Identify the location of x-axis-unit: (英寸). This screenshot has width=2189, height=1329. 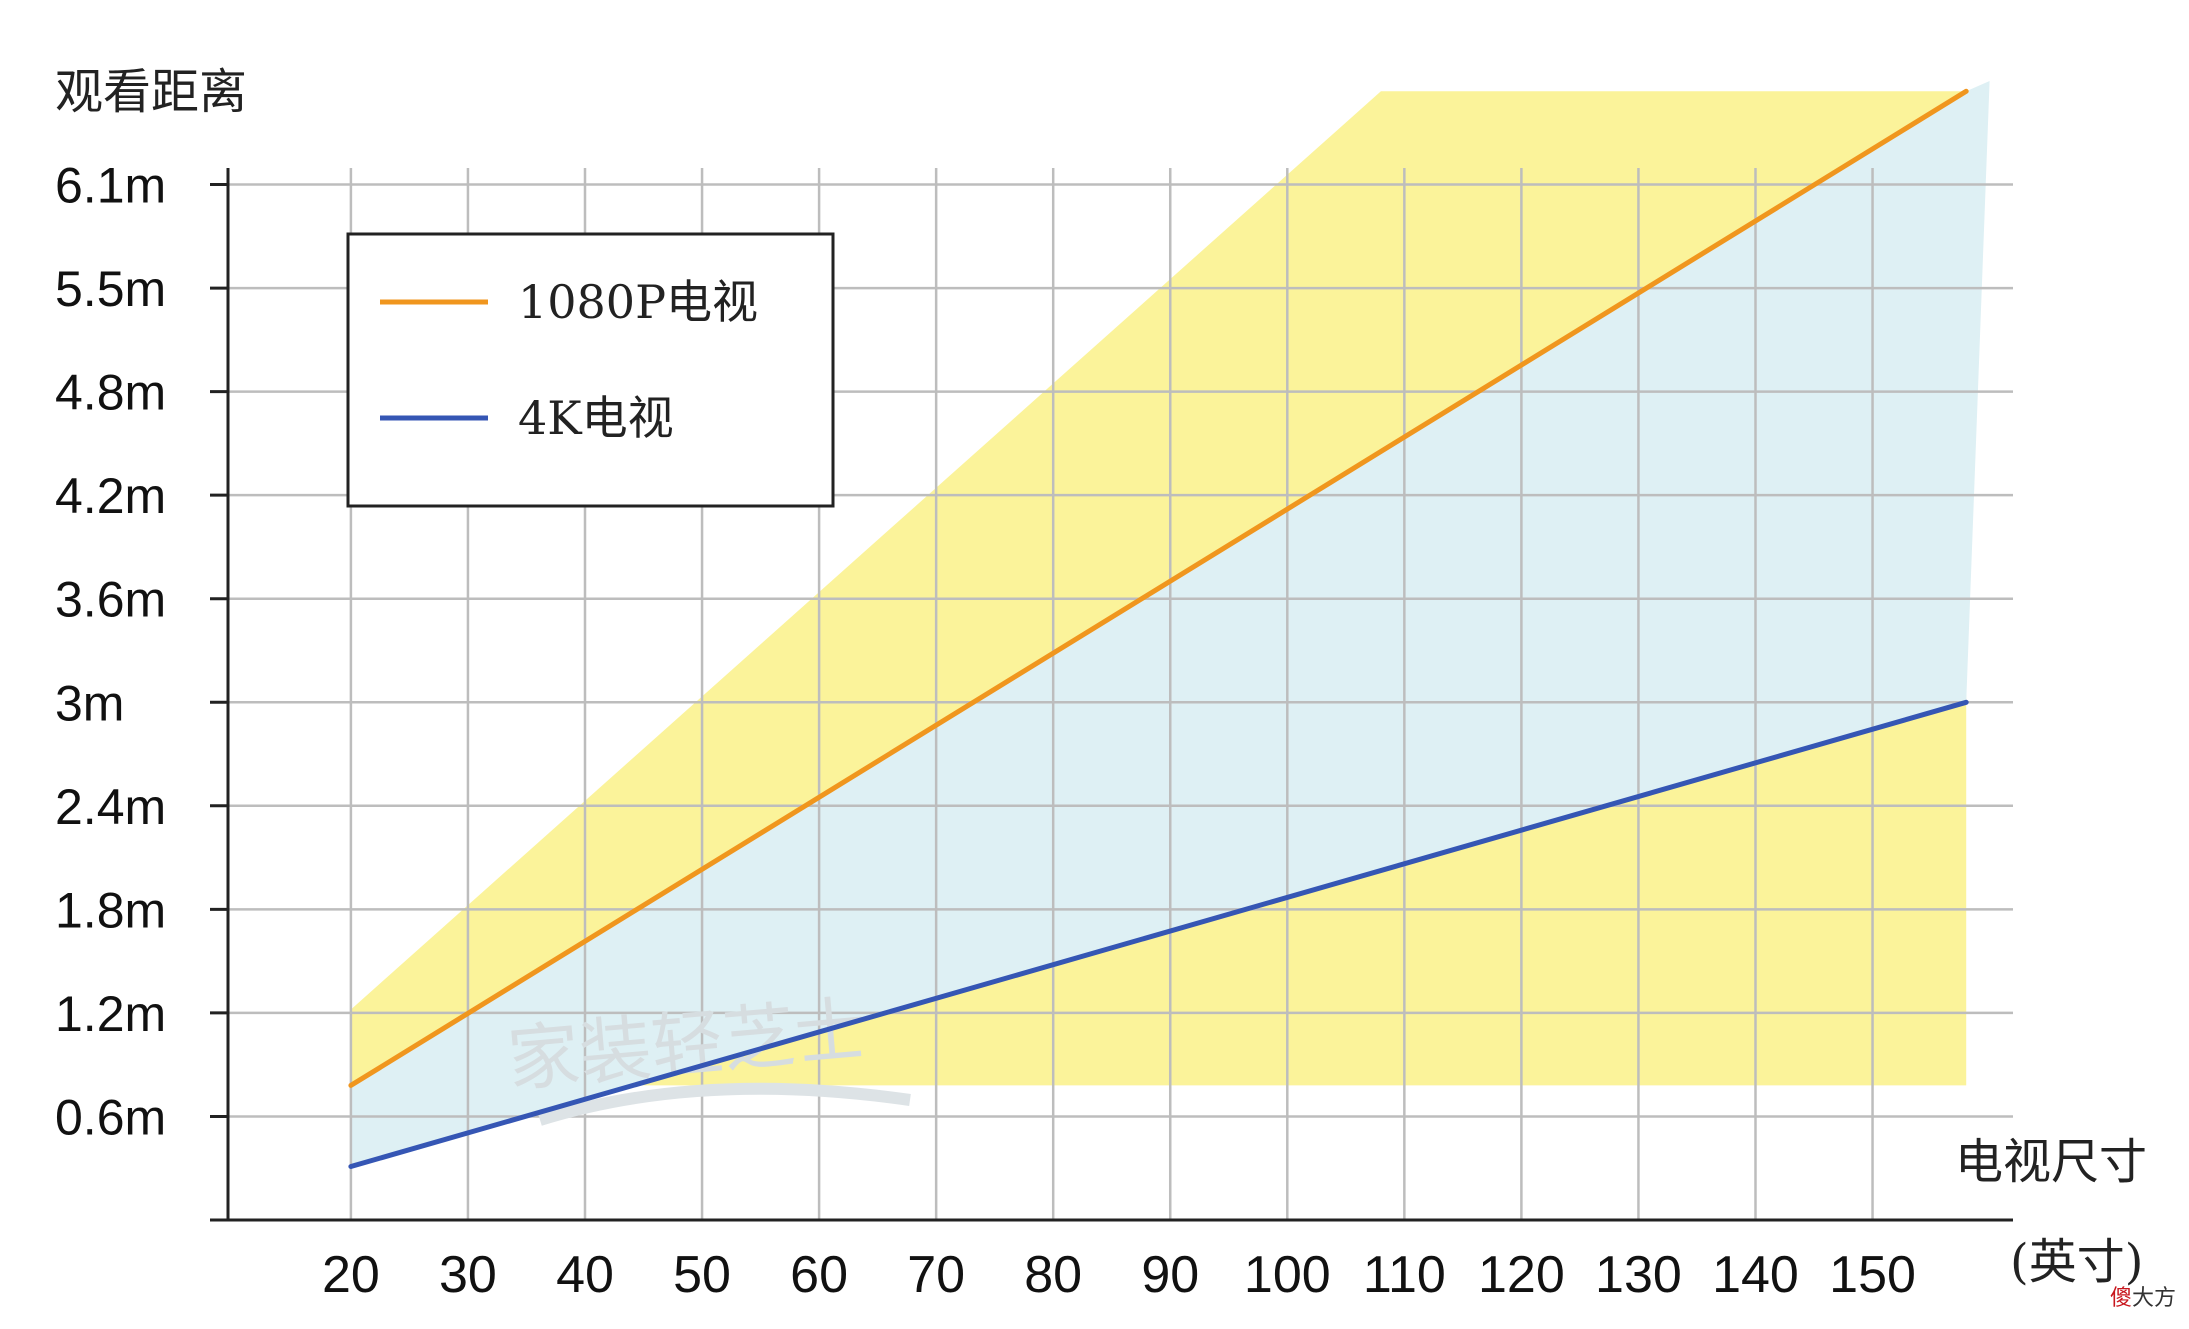
(2076, 1262).